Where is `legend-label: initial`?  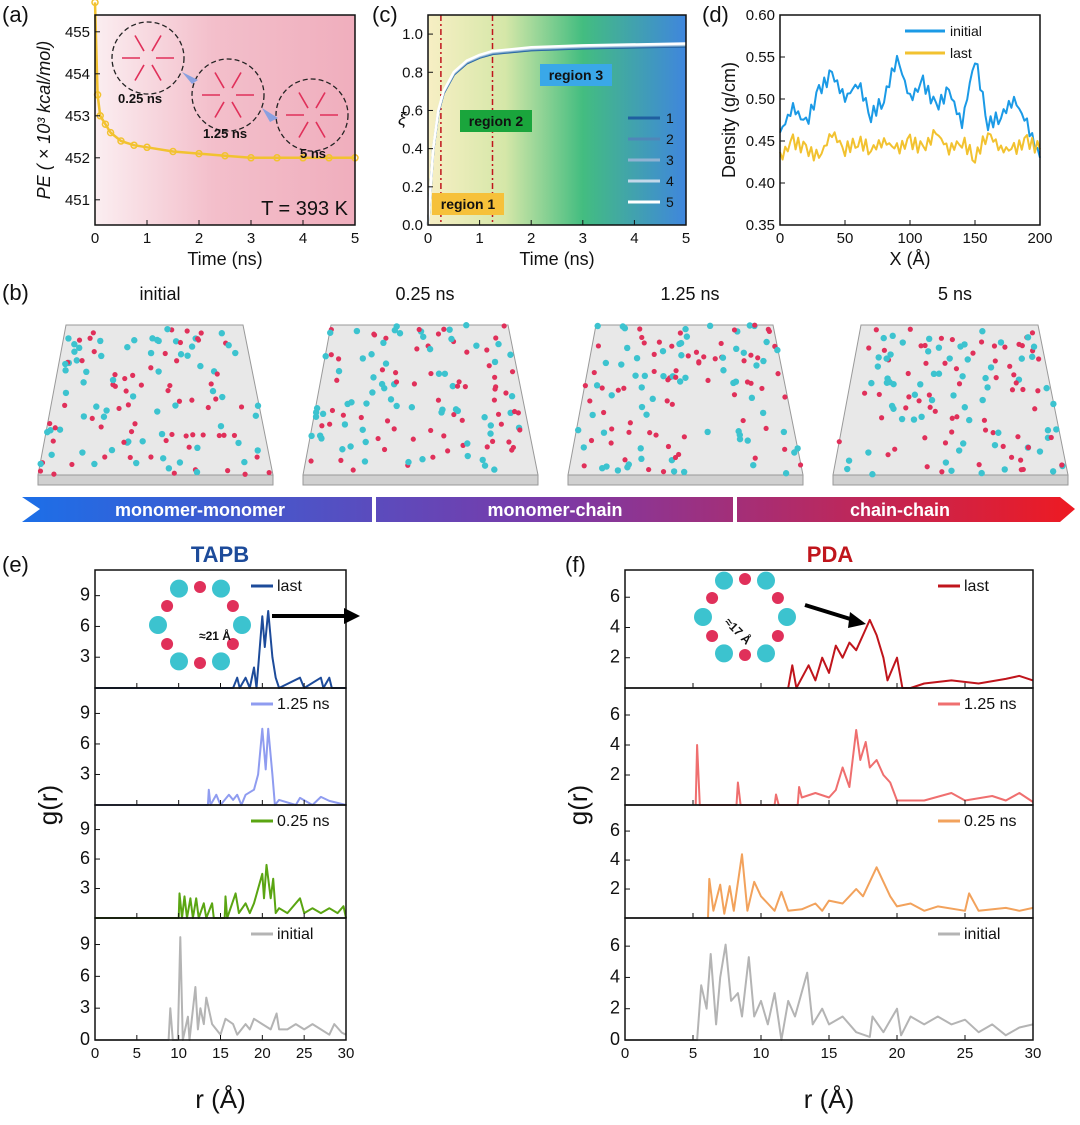
legend-label: initial is located at coordinates (966, 31).